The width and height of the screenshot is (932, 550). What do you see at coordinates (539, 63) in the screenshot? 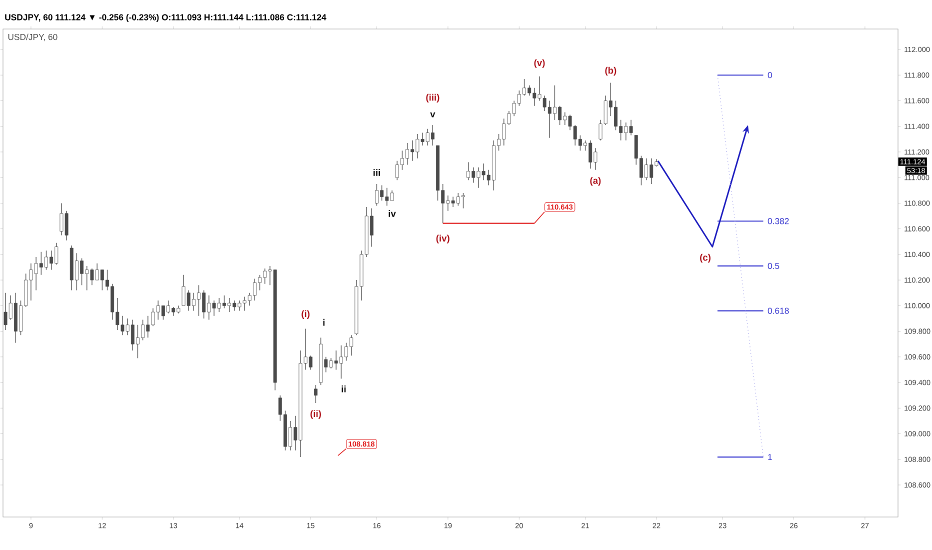
I see `annotation: (v)` at bounding box center [539, 63].